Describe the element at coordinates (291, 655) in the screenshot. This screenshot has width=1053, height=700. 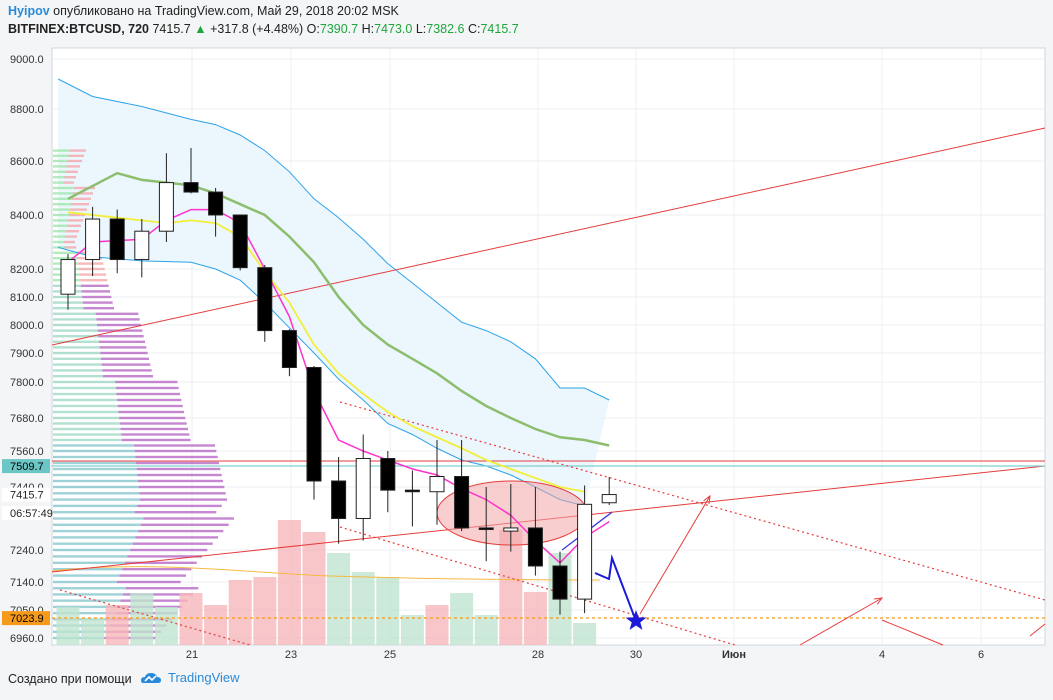
I see `x-tick-label: 23` at that location.